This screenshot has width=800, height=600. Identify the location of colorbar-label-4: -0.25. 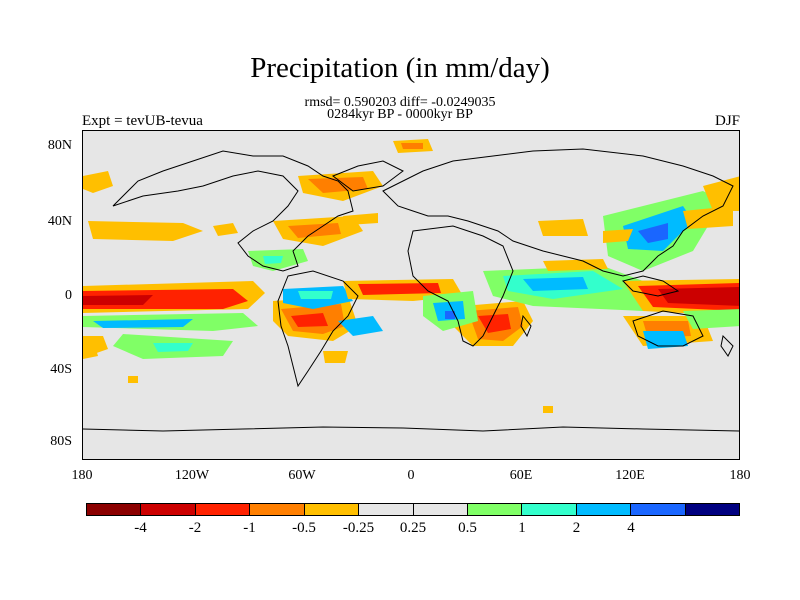
(358, 528).